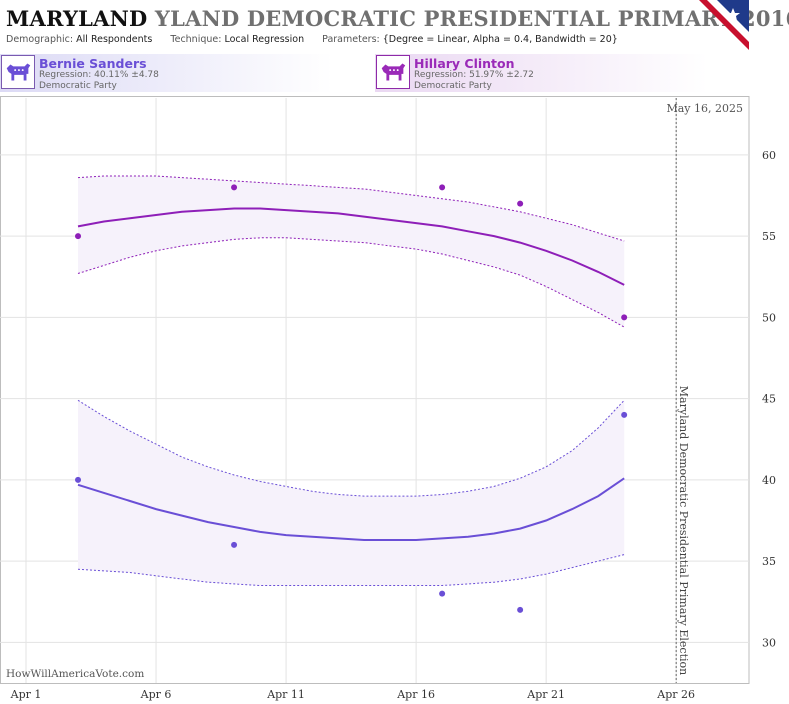 This screenshot has width=789, height=704. What do you see at coordinates (769, 399) in the screenshot?
I see `y-tick-label: 45` at bounding box center [769, 399].